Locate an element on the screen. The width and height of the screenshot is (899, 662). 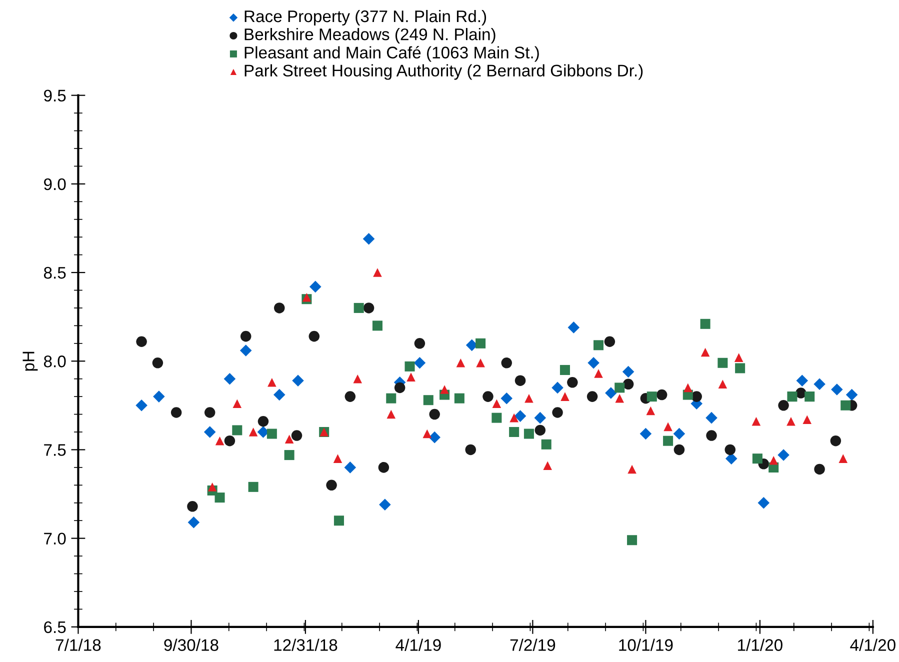
legend-label: Berkshire Meadows (249 N. Plain) is located at coordinates (370, 36).